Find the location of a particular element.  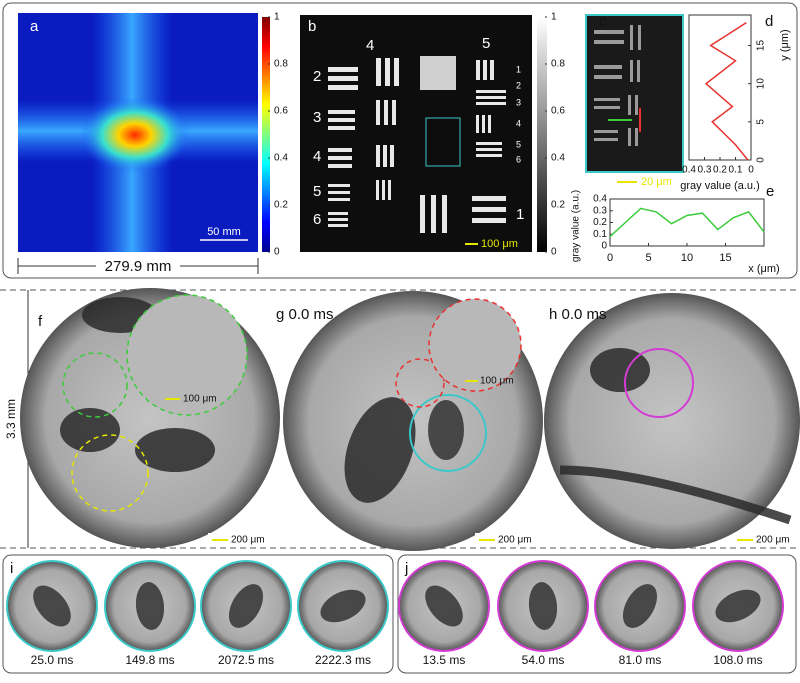

x-axis-label: gray value (a.u.) is located at coordinates (719, 186).